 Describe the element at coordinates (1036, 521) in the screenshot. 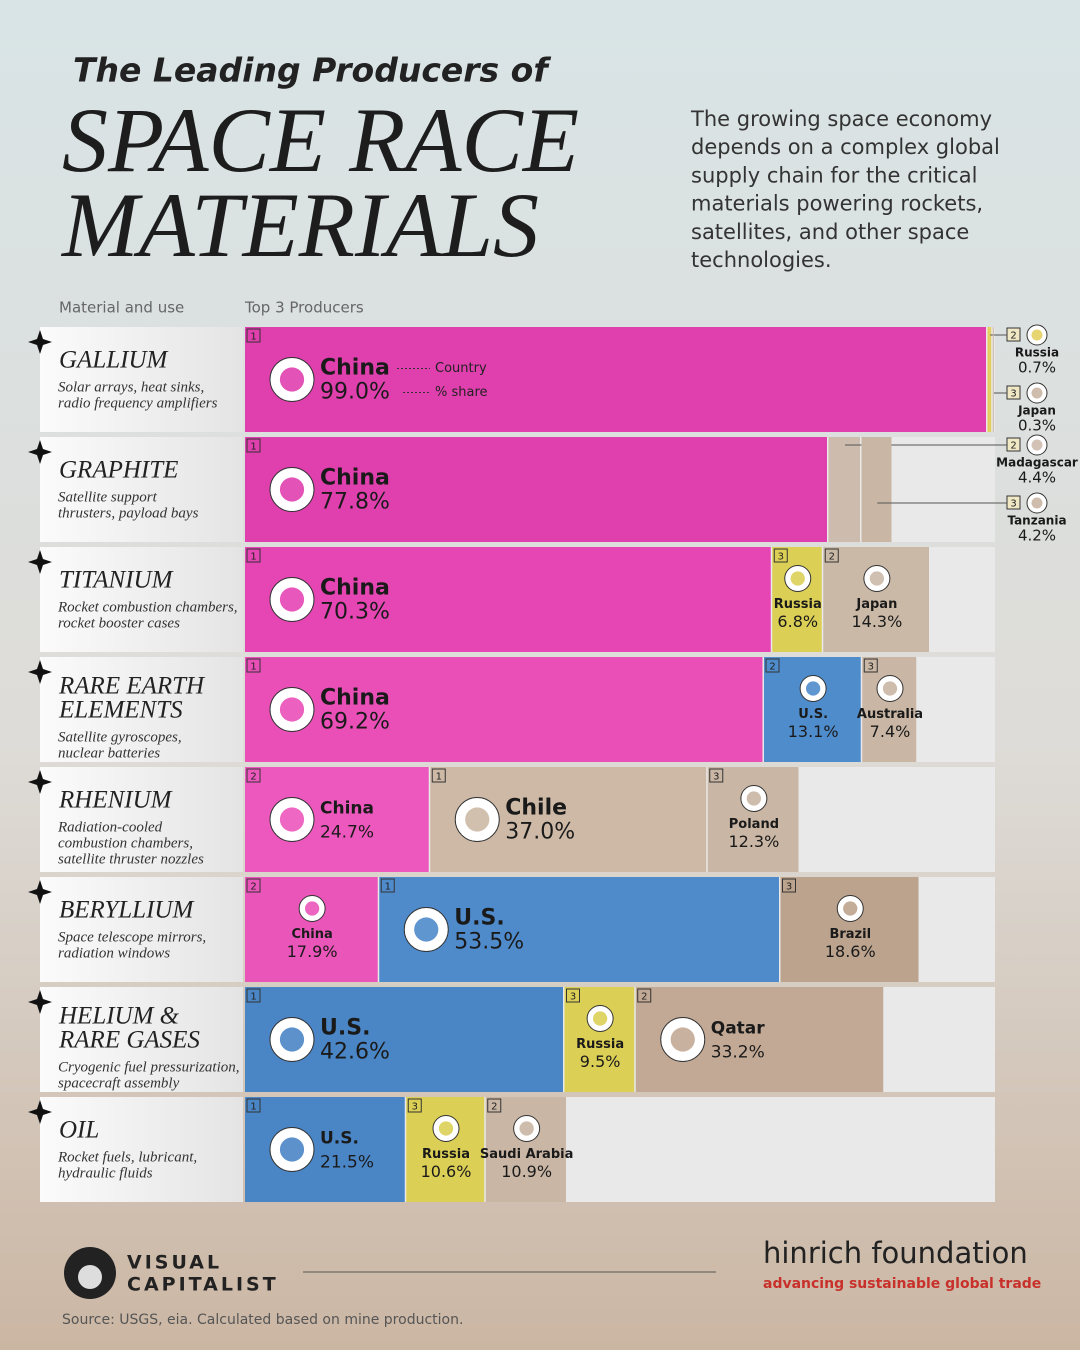

I see `country: Tanzania` at that location.